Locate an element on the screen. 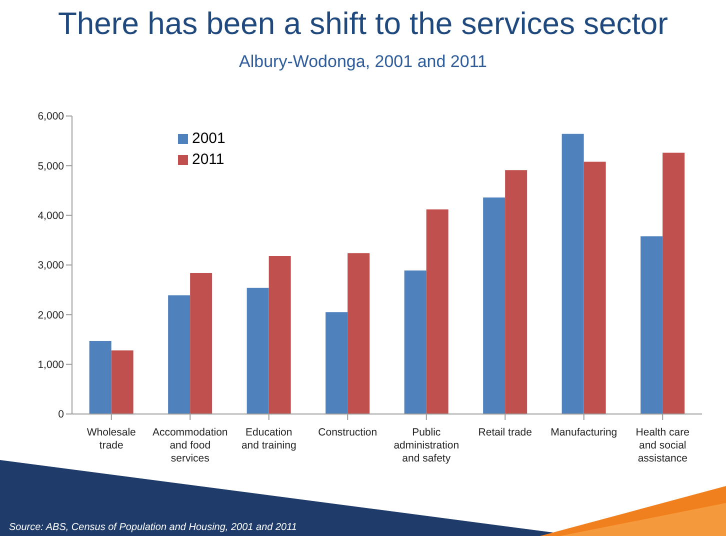 The height and width of the screenshot is (543, 726). chart-title: There has been a shift to the services sector is located at coordinates (363, 24).